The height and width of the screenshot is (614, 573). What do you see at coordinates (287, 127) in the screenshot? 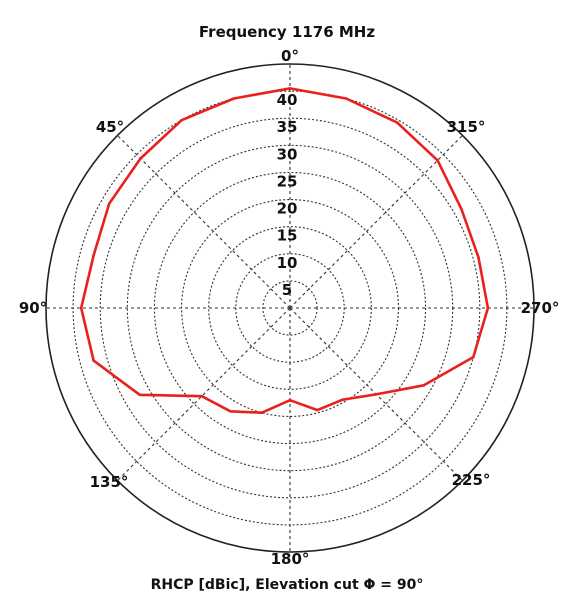
I see `radial-tick-label: 35` at bounding box center [287, 127].